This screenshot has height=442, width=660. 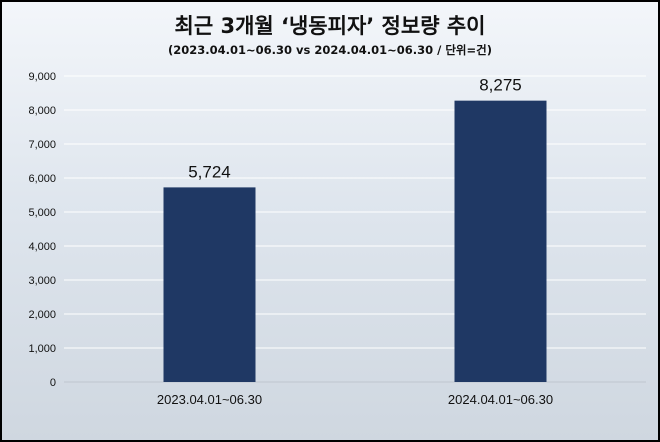 What do you see at coordinates (42, 281) in the screenshot?
I see `y-tick-label: 3,000` at bounding box center [42, 281].